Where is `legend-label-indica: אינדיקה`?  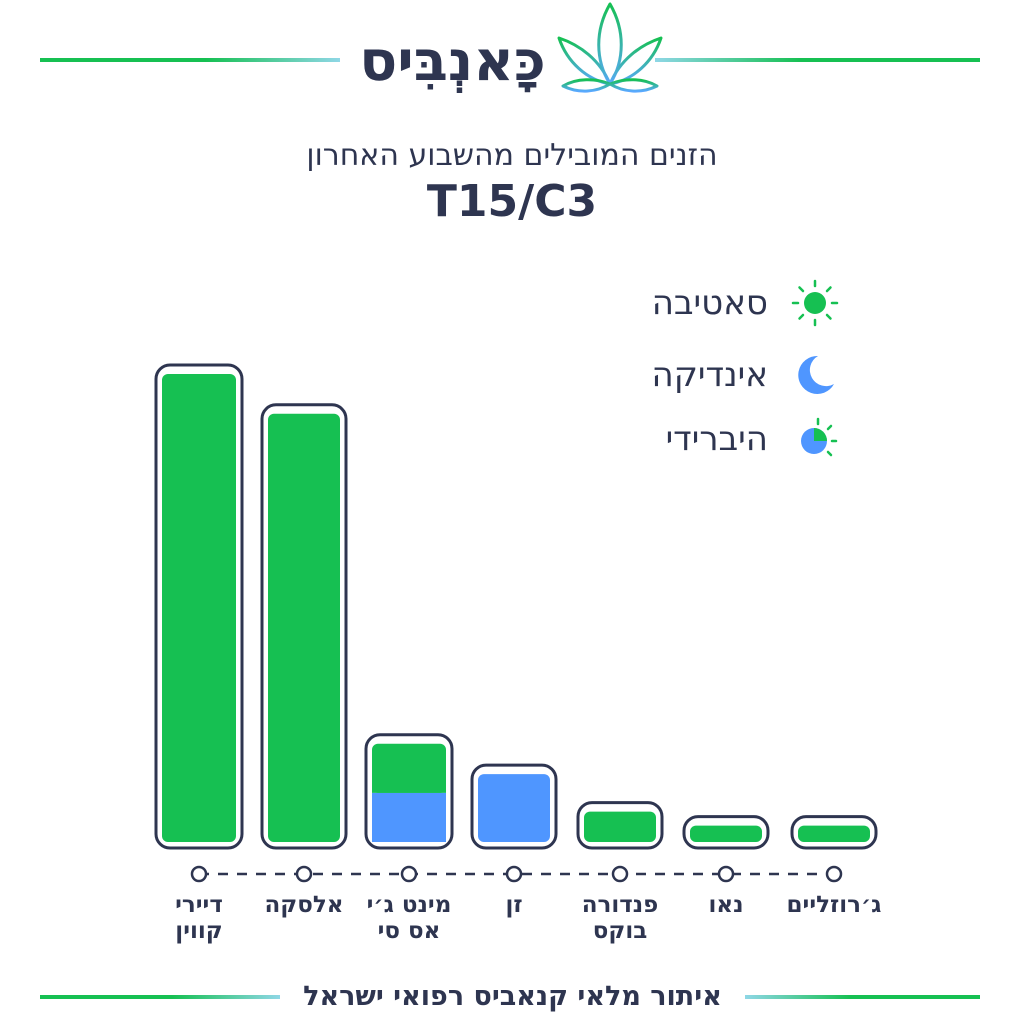 legend-label-indica: אינדיקה is located at coordinates (709, 375).